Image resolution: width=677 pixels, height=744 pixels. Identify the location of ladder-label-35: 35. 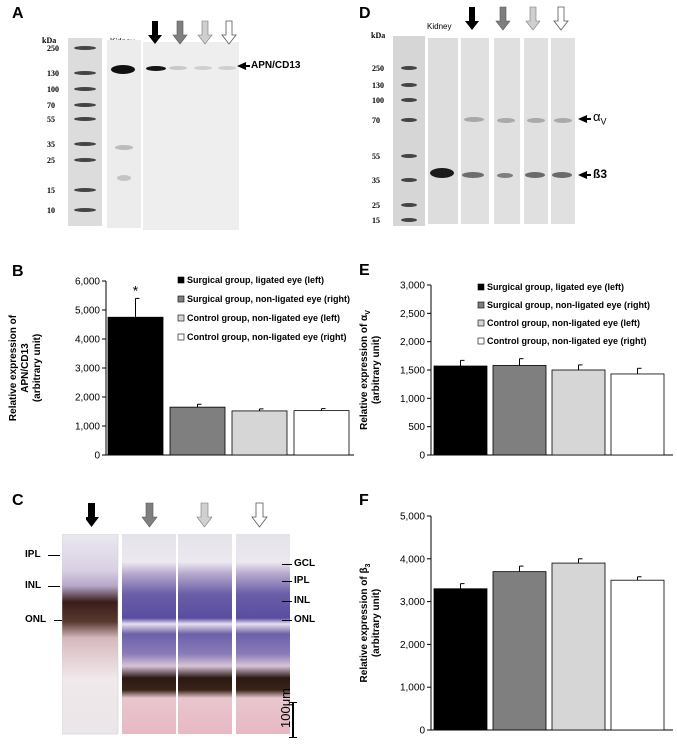
(376, 180).